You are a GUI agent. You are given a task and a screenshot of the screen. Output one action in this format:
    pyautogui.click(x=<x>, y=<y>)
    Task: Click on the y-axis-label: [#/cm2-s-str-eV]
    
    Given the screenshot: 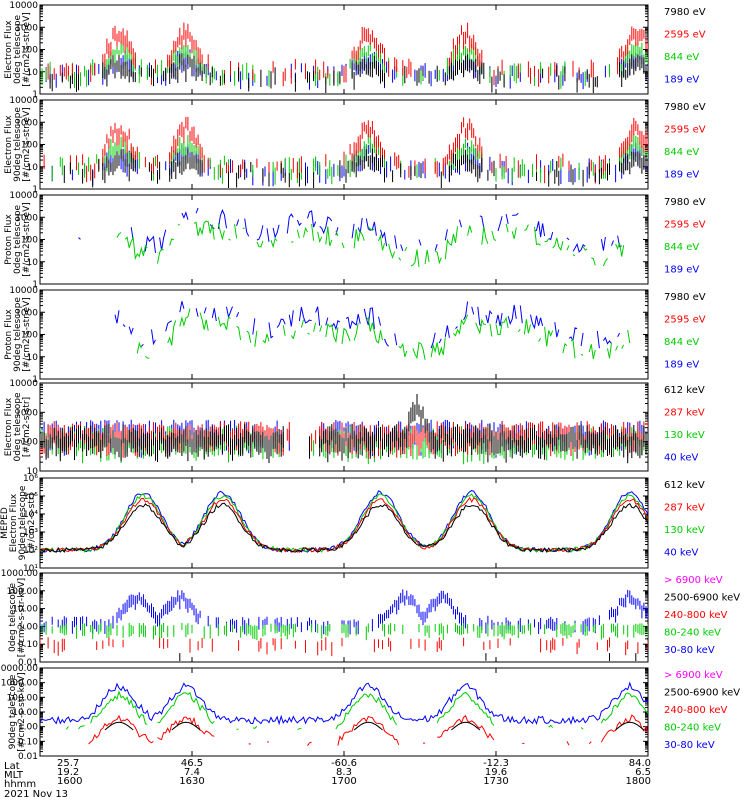 What is the action you would take?
    pyautogui.click(x=27, y=334)
    